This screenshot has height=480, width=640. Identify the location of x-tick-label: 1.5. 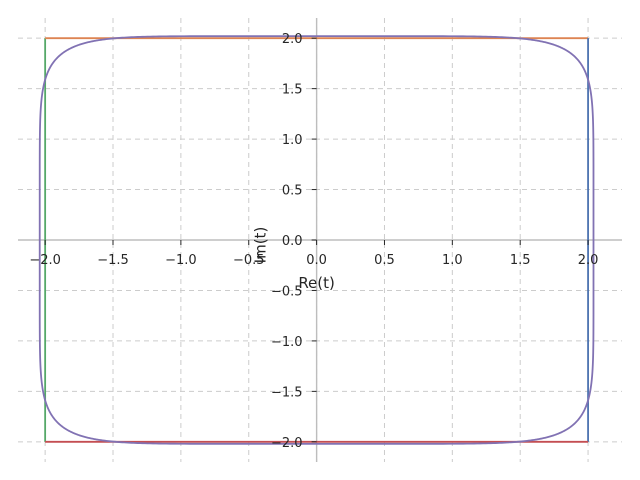
(520, 260).